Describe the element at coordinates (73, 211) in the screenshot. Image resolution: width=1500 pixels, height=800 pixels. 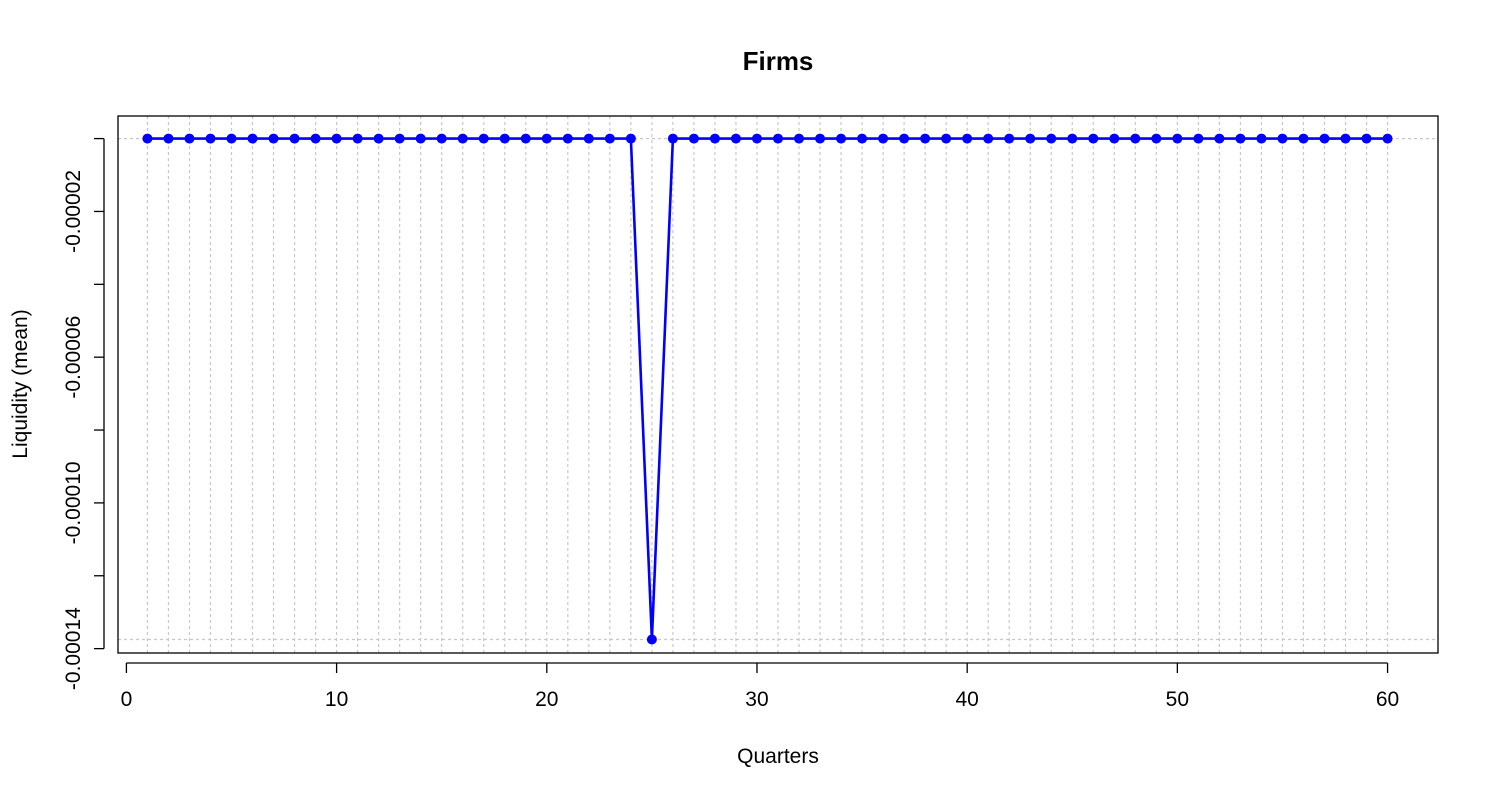
I see `y-tick-label: -0.00002` at that location.